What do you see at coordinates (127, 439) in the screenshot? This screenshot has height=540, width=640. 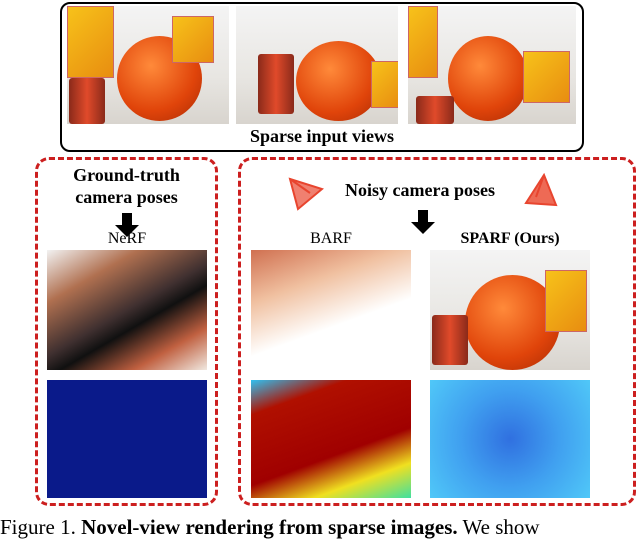 I see `nerf-depth` at bounding box center [127, 439].